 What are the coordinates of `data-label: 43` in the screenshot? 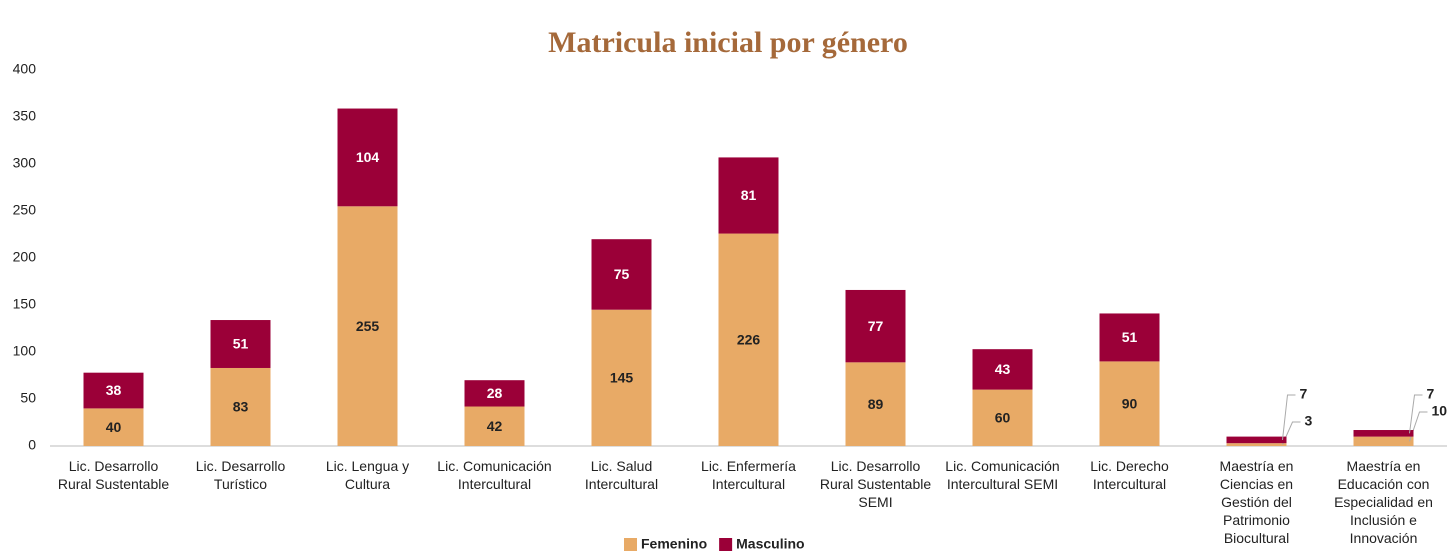 It's located at (1003, 369).